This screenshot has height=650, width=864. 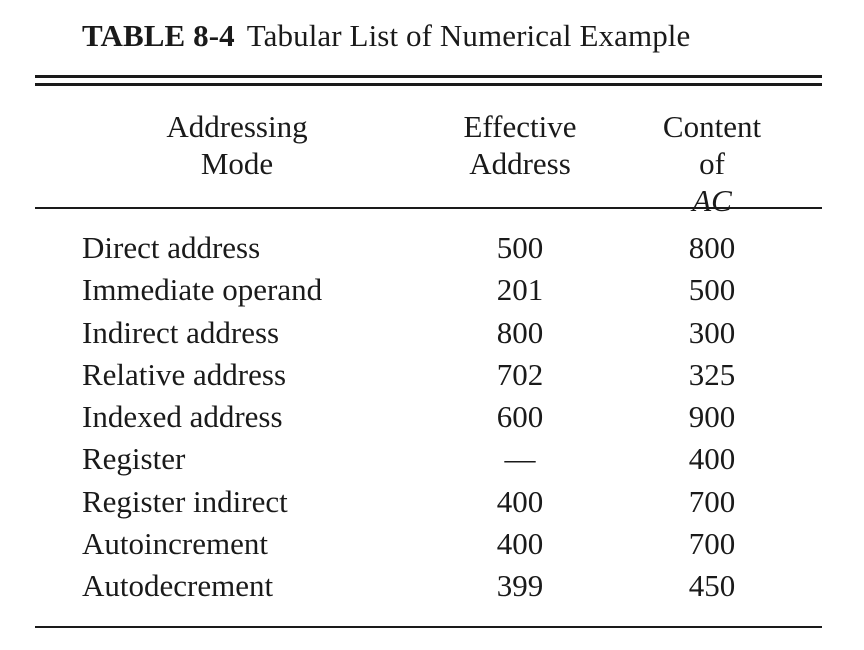 What do you see at coordinates (171, 247) in the screenshot?
I see `mode-cell: Direct address` at bounding box center [171, 247].